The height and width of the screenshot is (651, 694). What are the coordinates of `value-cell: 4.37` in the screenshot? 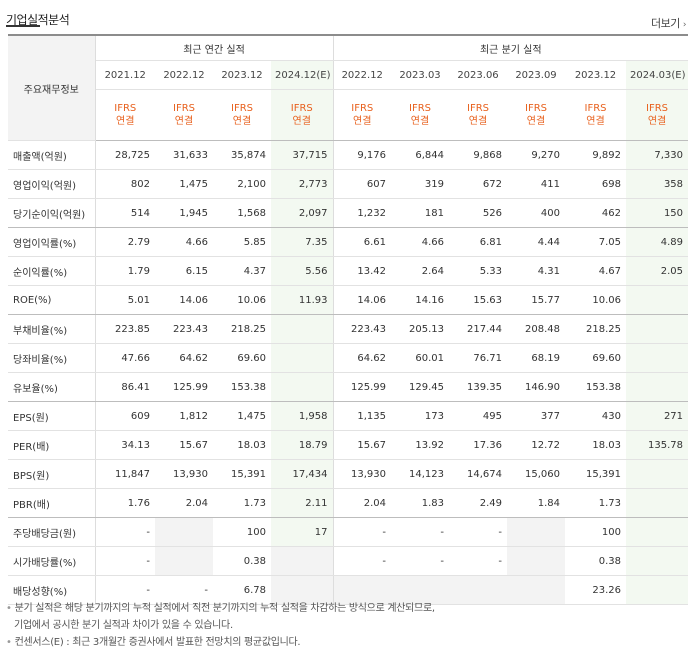 It's located at (242, 271).